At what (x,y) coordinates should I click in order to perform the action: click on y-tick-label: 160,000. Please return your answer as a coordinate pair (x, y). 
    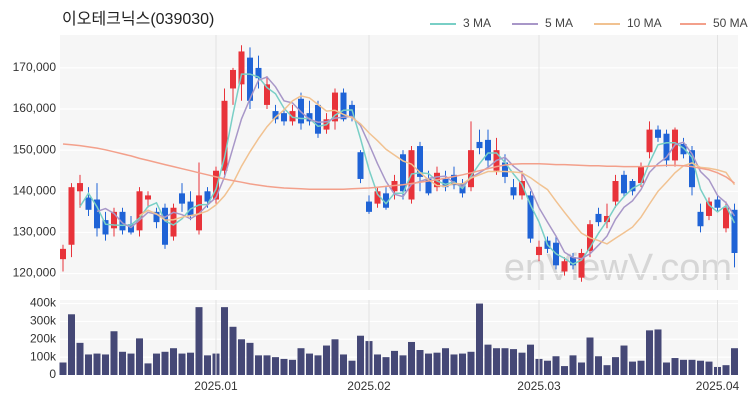
    Looking at the image, I should click on (35, 108).